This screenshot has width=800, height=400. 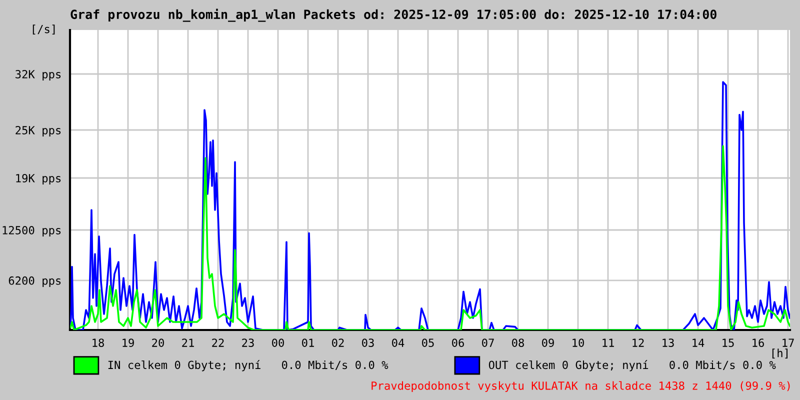 What do you see at coordinates (43, 29) in the screenshot?
I see `y-axis-title: [/s]` at bounding box center [43, 29].